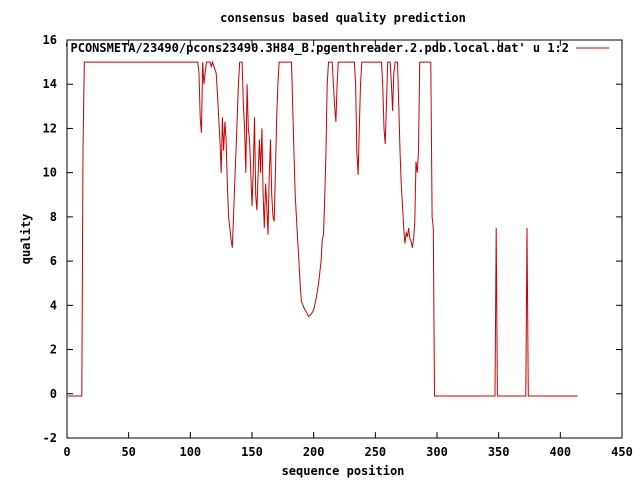  Describe the element at coordinates (26, 239) in the screenshot. I see `y-axis-label: quality` at that location.